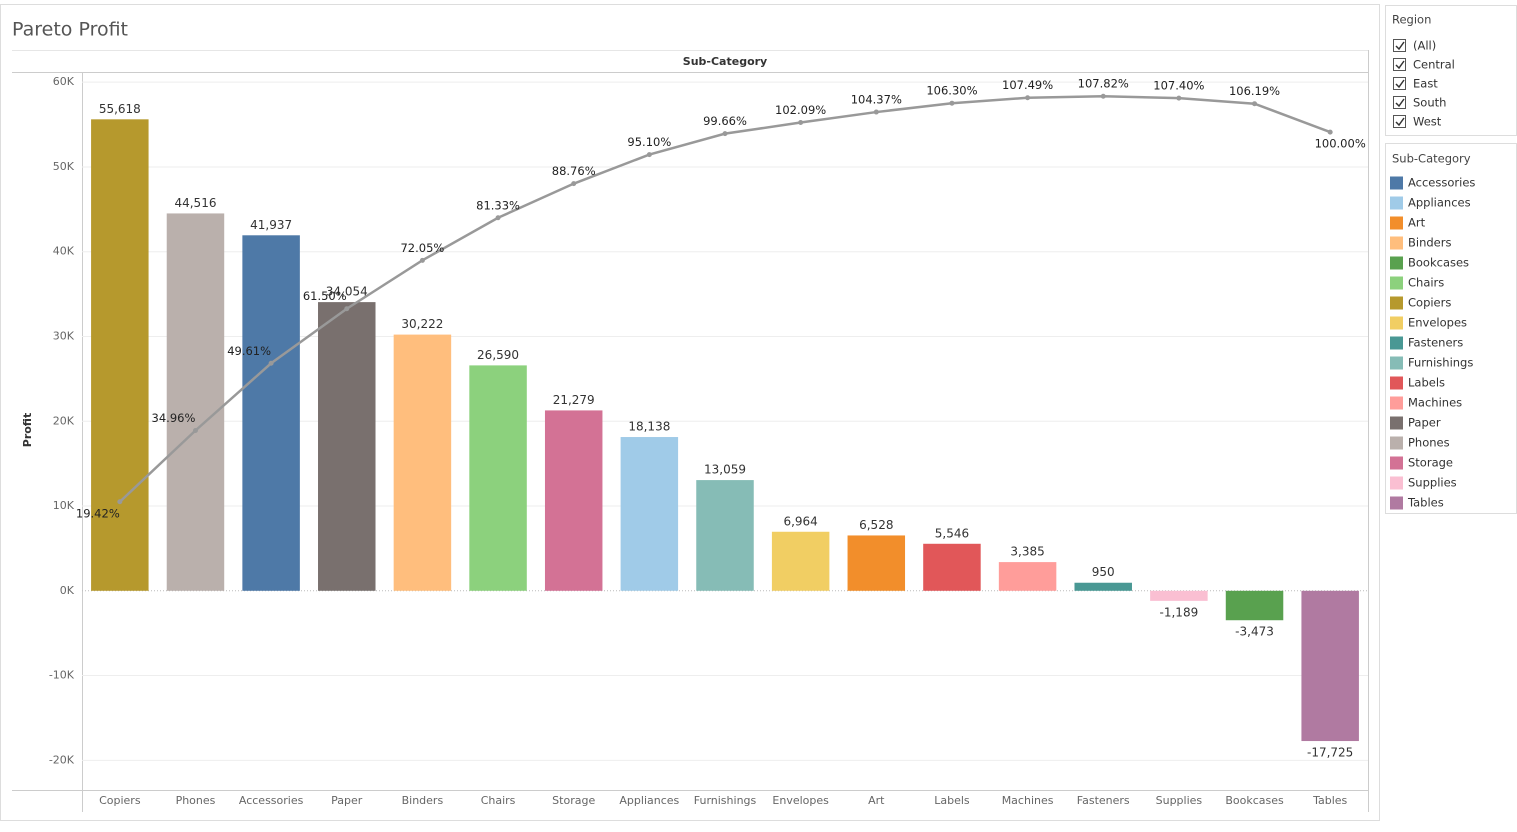 The image size is (1517, 832). I want to click on y-tick-label: 10K, so click(64, 505).